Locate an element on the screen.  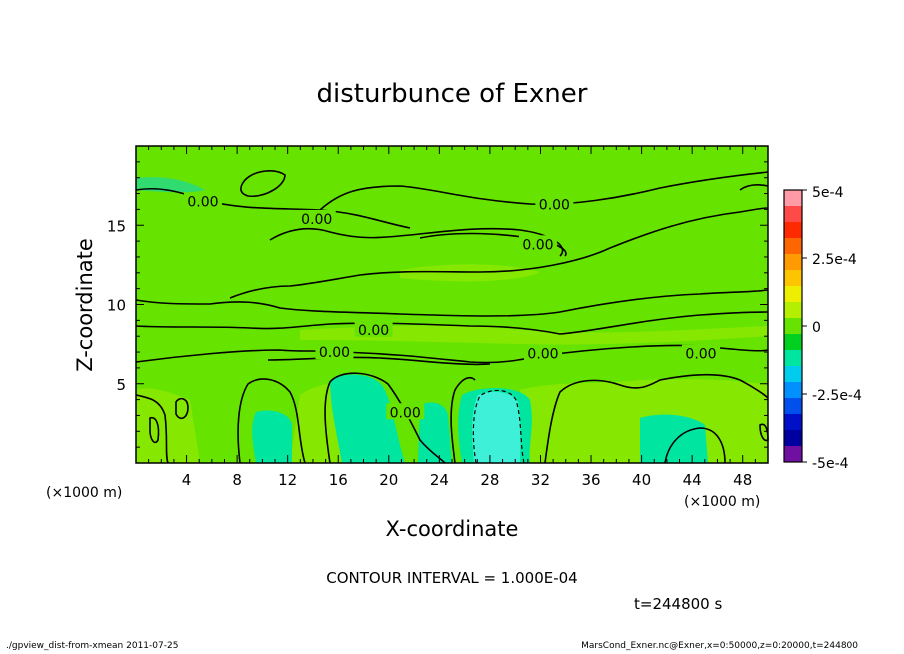
colorbar is located at coordinates (795, 326).